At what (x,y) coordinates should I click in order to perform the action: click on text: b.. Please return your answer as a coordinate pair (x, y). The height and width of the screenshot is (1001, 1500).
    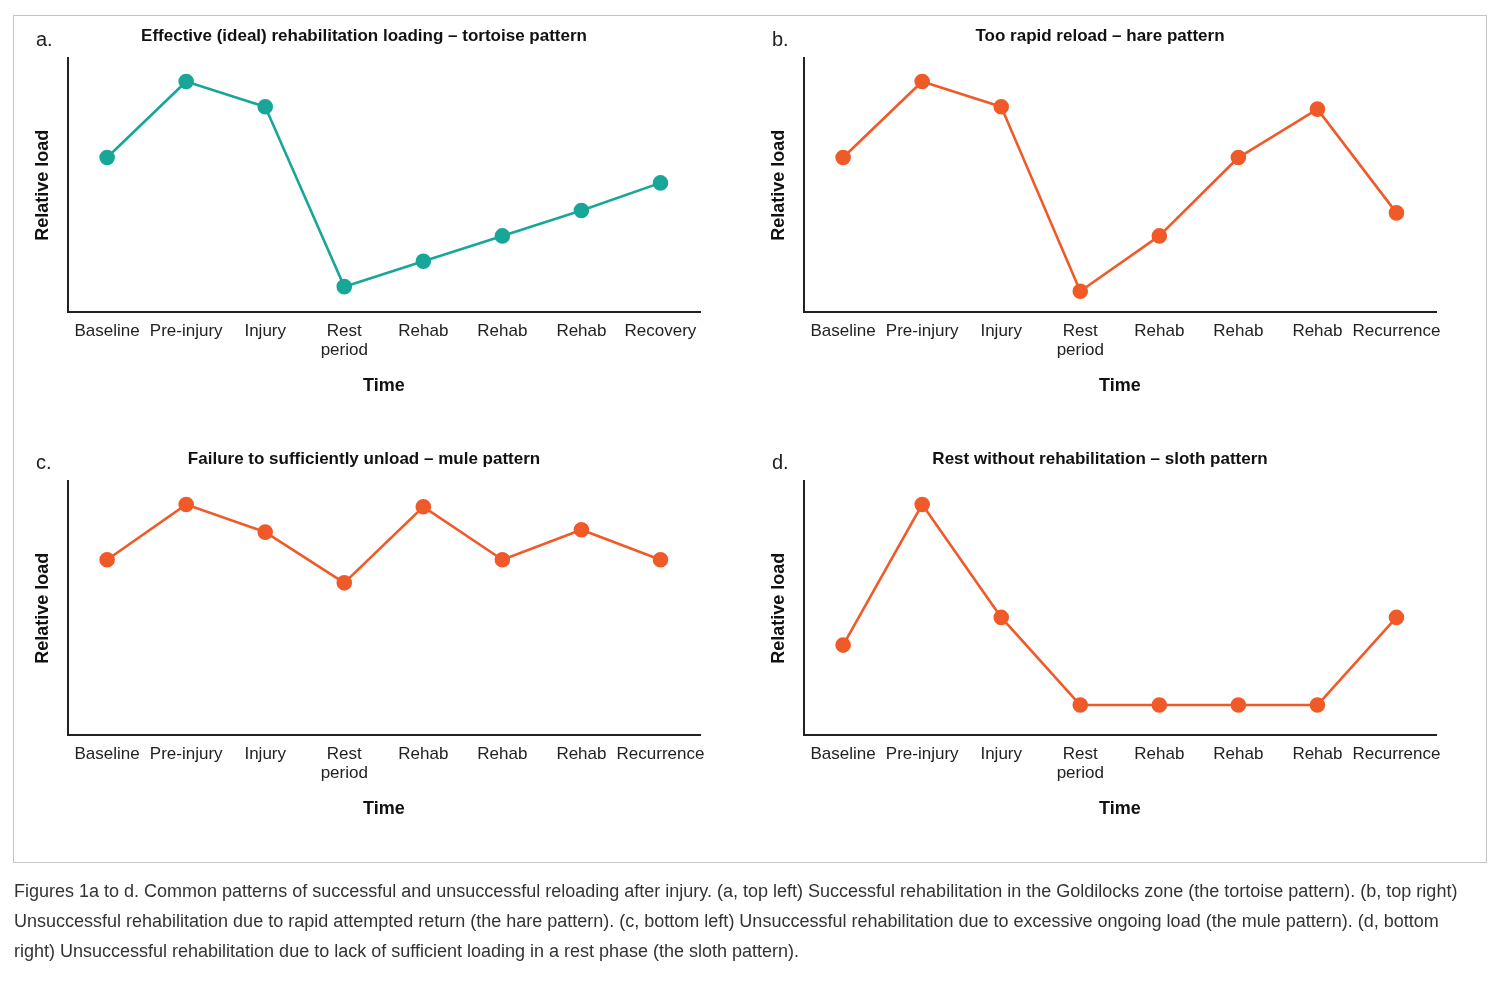
    Looking at the image, I should click on (780, 39).